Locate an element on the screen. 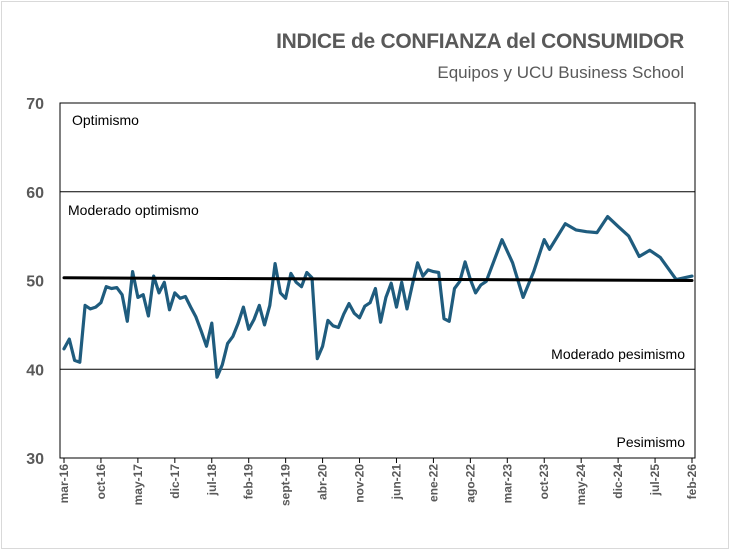  x-tick-label: jul-18 is located at coordinates (212, 480).